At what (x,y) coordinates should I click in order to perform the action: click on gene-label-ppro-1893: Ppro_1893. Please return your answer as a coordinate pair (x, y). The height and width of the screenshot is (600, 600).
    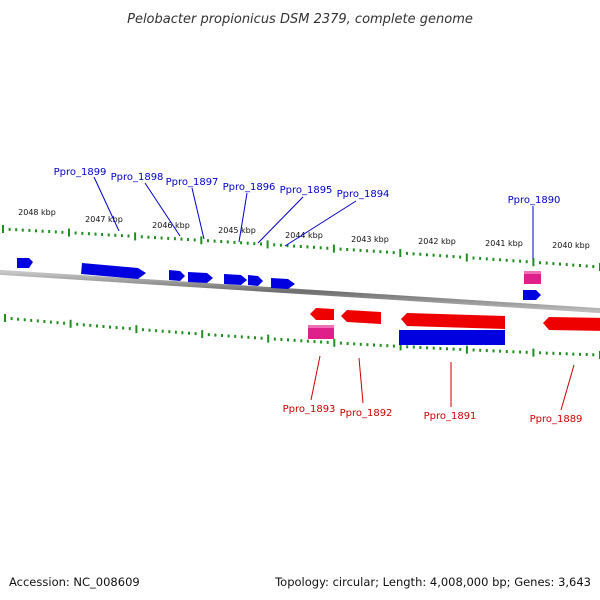
    Looking at the image, I should click on (309, 409).